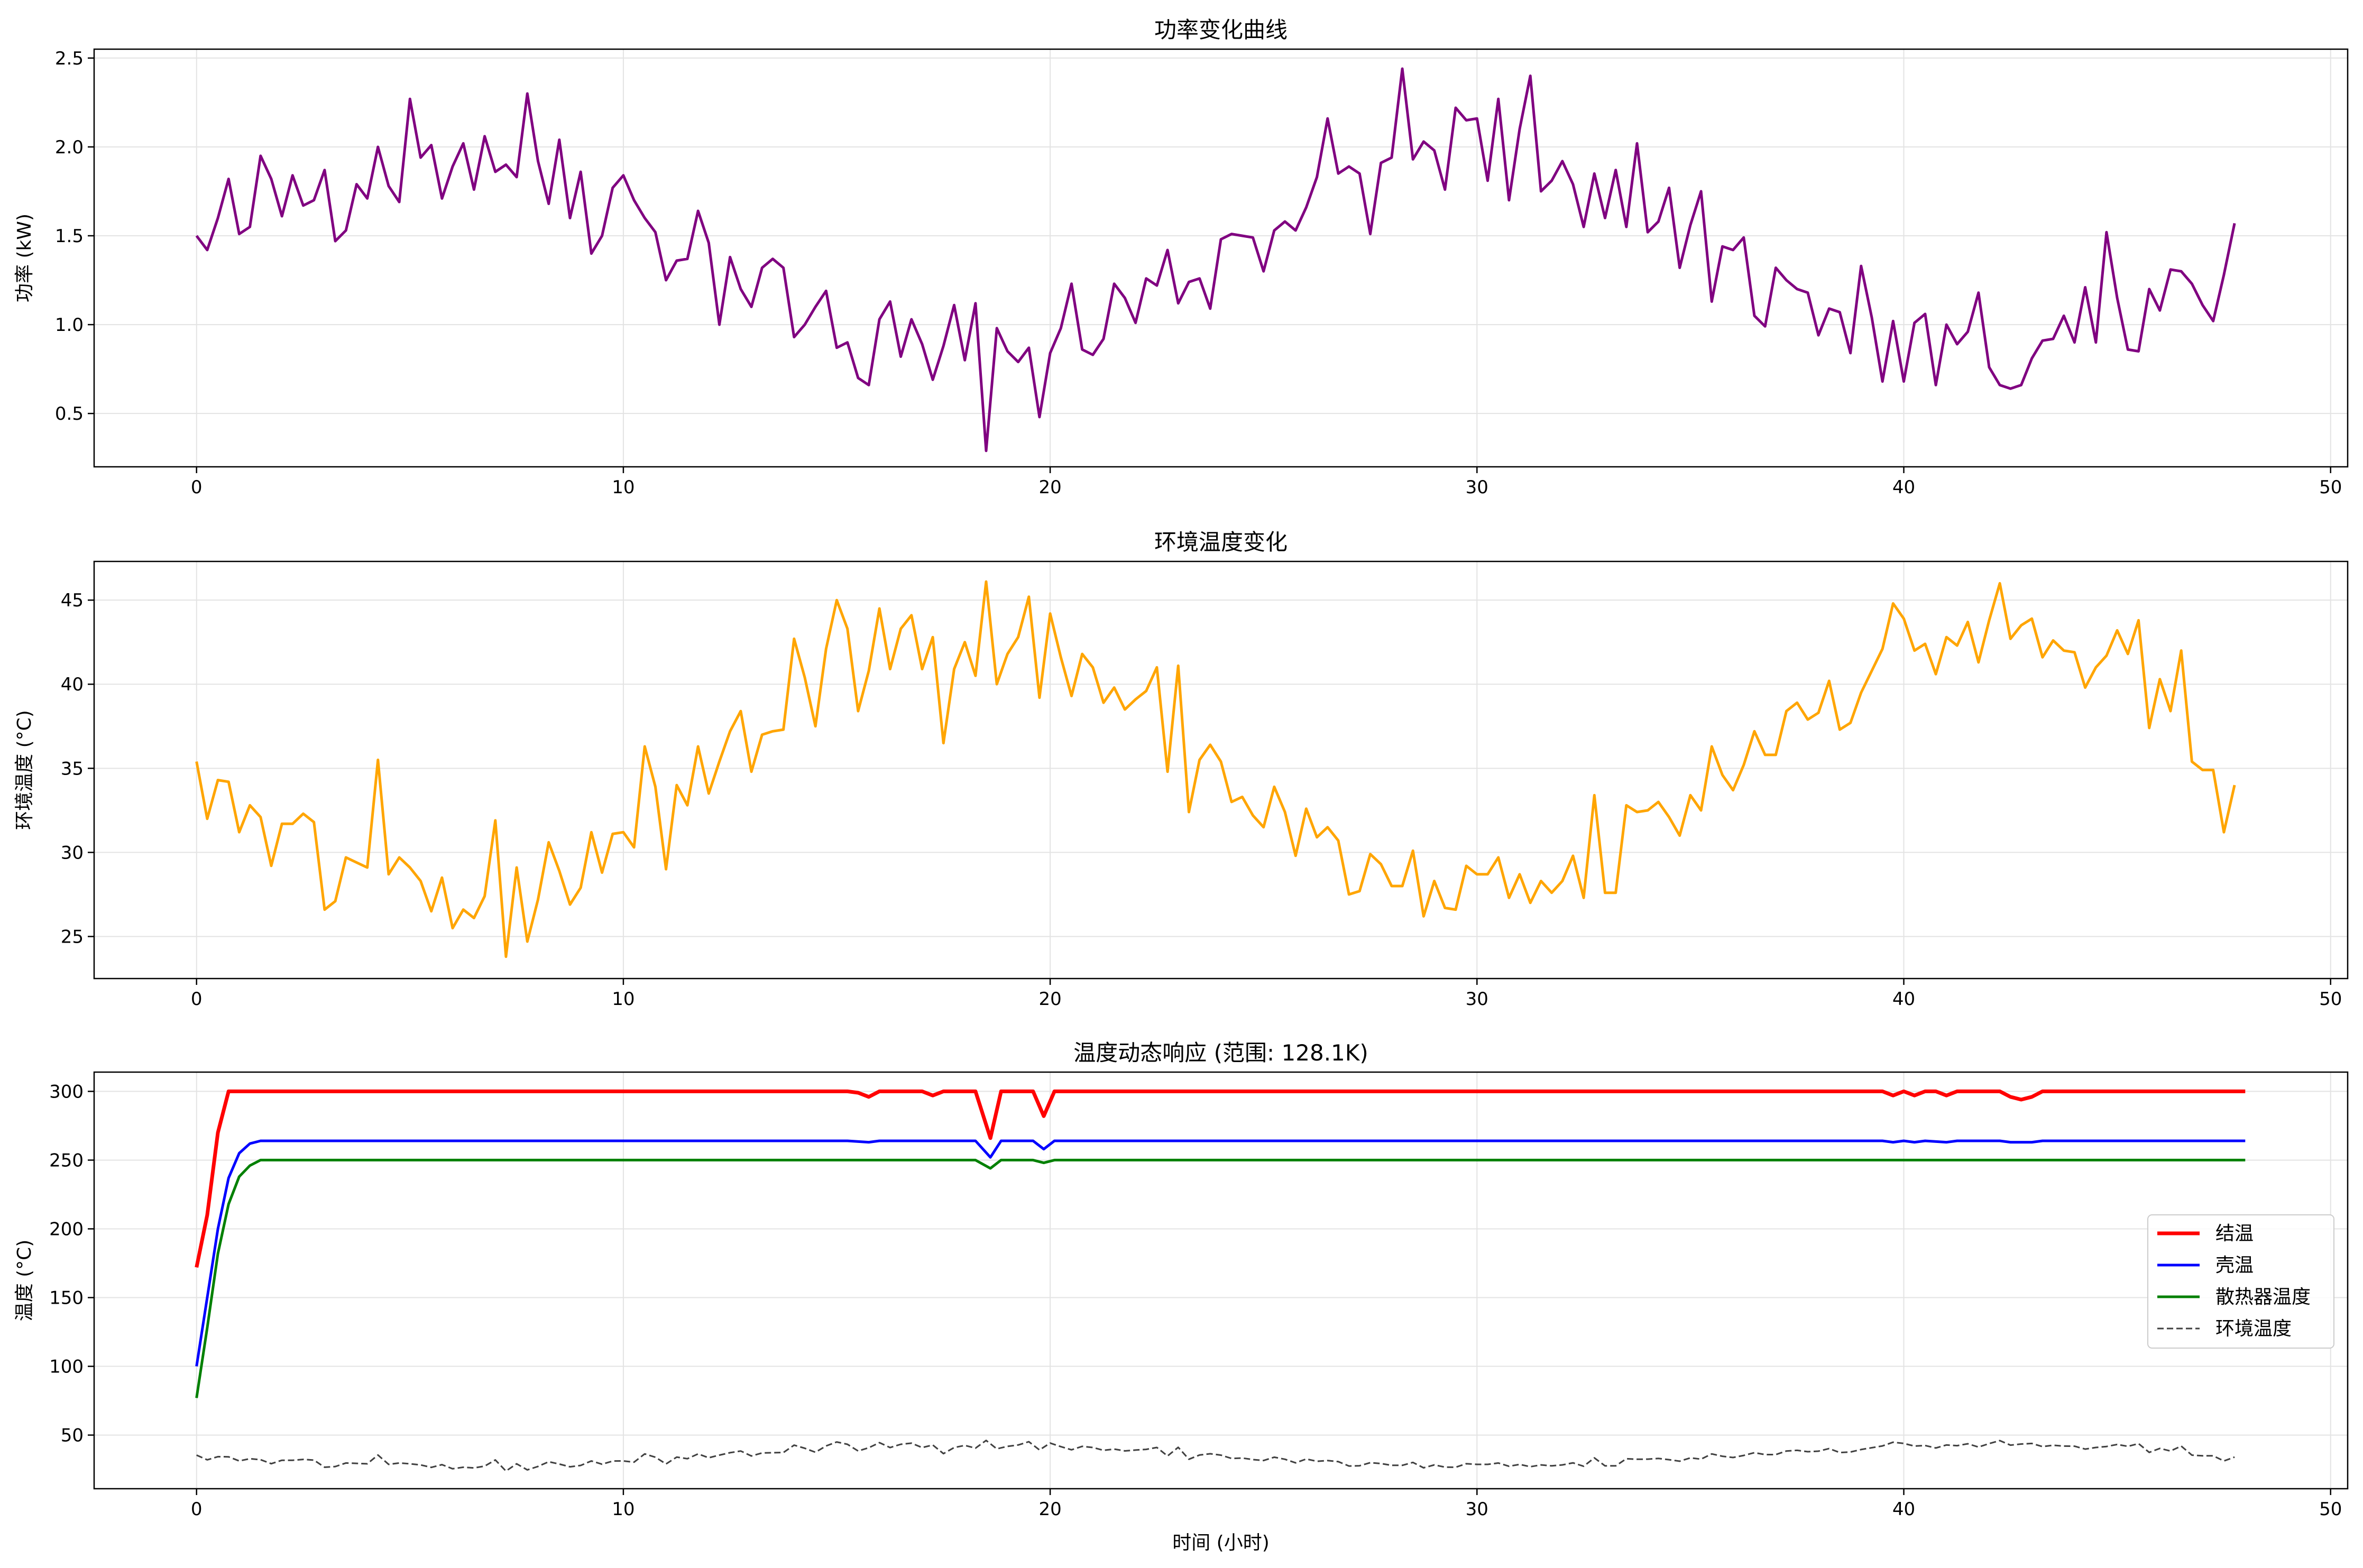 Image resolution: width=2363 pixels, height=1568 pixels. Describe the element at coordinates (72, 600) in the screenshot. I see `y-tick-label: 45` at that location.